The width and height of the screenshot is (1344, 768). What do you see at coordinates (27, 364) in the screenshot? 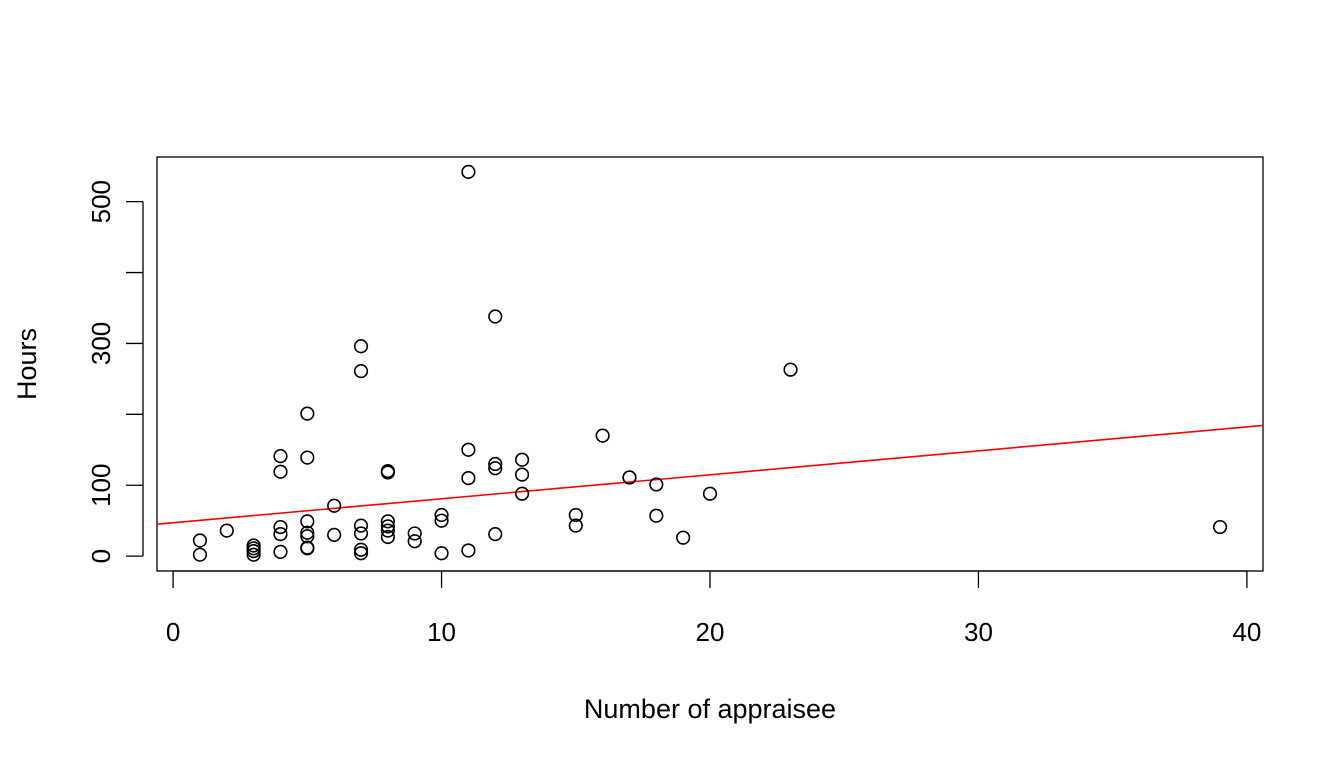
I see `y-axis-label: Hours` at bounding box center [27, 364].